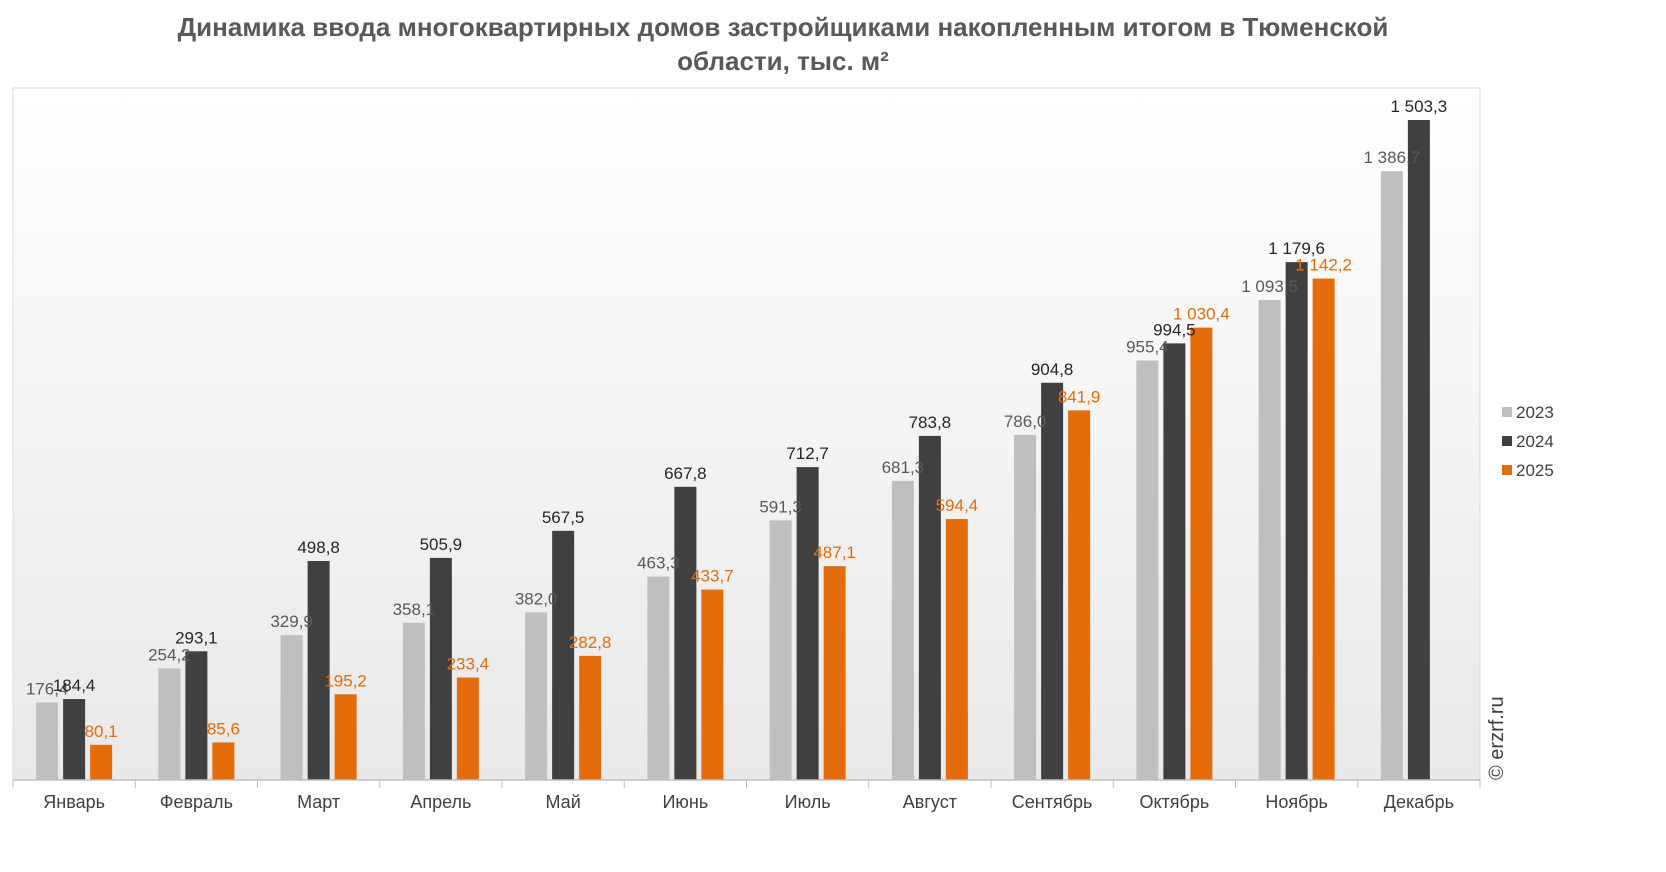  What do you see at coordinates (1201, 314) in the screenshot?
I see `value-label-2025-Октябрь: 1 030,4` at bounding box center [1201, 314].